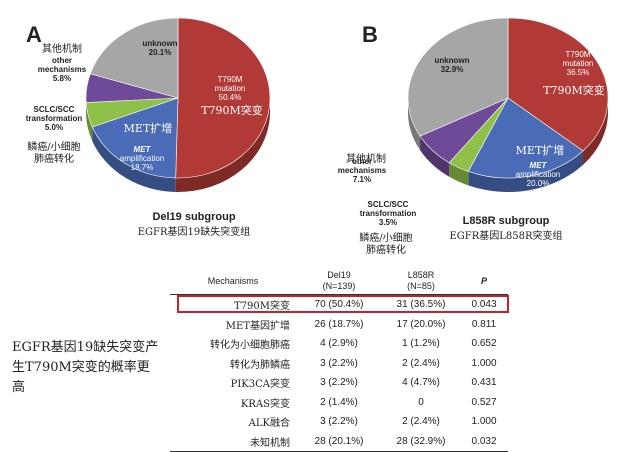  What do you see at coordinates (421, 305) in the screenshot?
I see `row-l858r-value: 31 (36.5%)` at bounding box center [421, 305].